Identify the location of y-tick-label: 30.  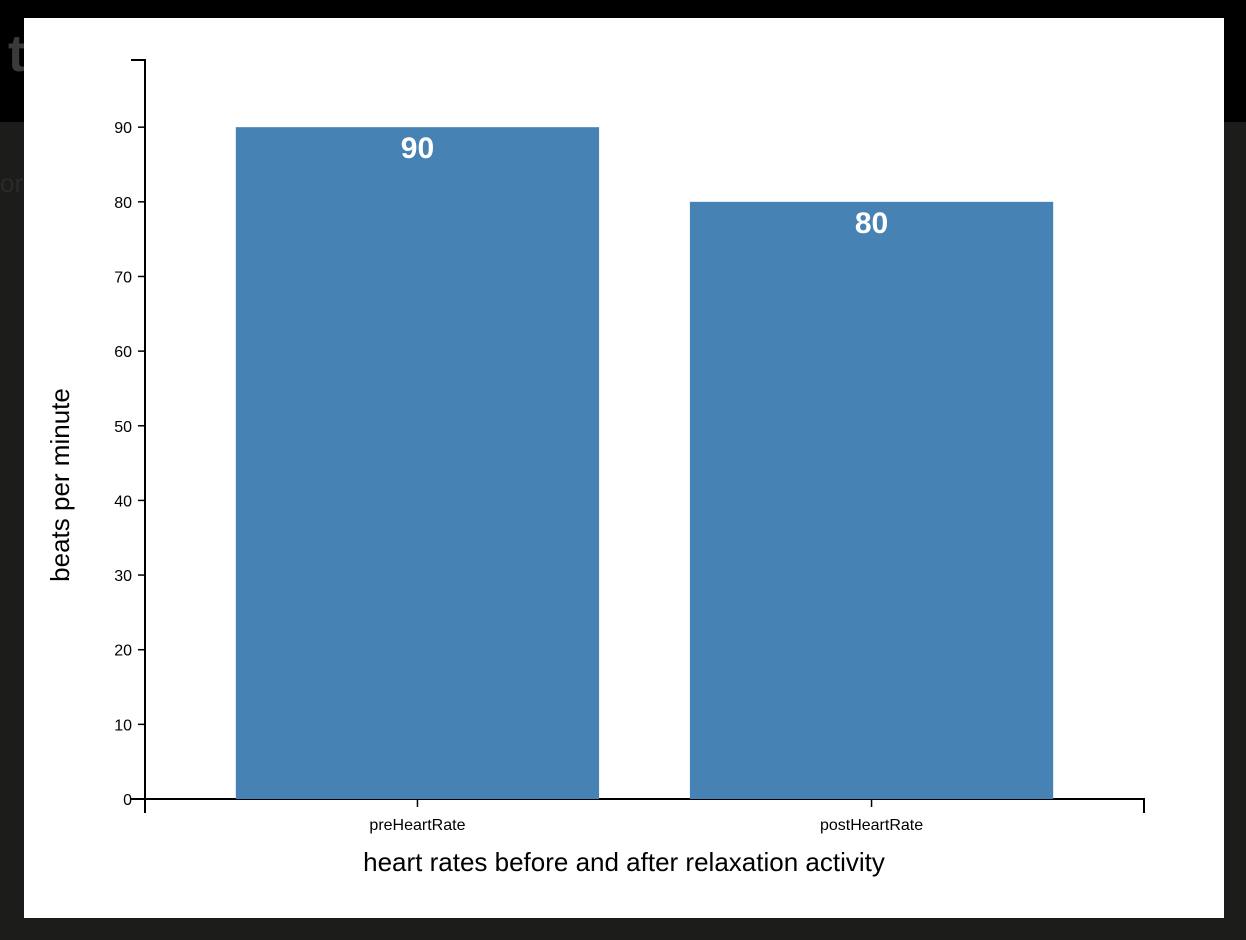
(123, 576).